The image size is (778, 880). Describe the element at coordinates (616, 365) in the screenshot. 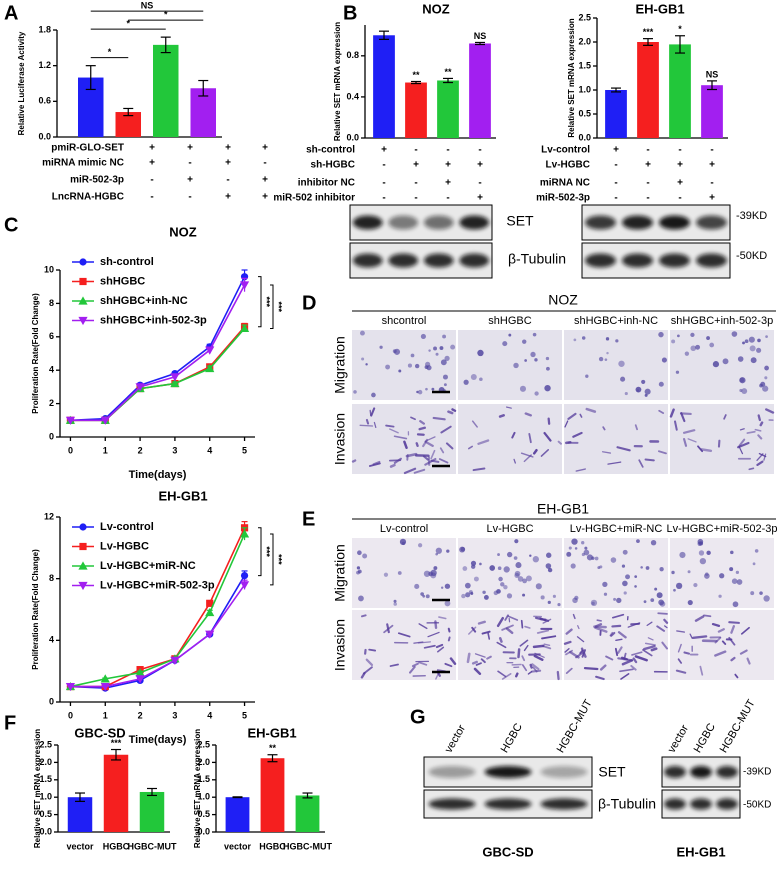

I see `micrograph` at that location.